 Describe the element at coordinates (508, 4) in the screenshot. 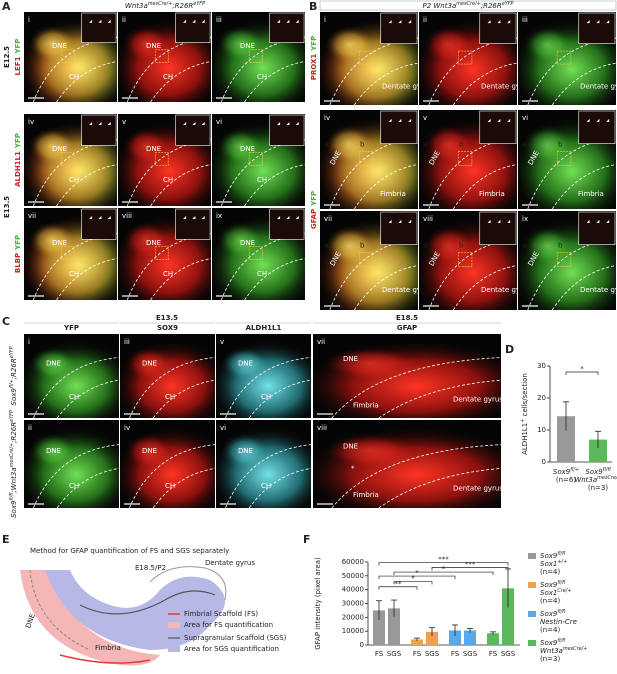

I see `genotype-part: eYFP` at that location.